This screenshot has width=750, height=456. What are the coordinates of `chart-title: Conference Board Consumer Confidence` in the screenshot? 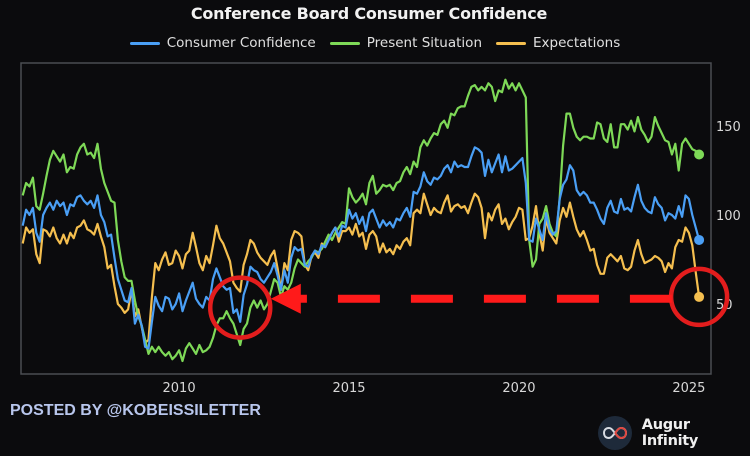 It's located at (369, 13).